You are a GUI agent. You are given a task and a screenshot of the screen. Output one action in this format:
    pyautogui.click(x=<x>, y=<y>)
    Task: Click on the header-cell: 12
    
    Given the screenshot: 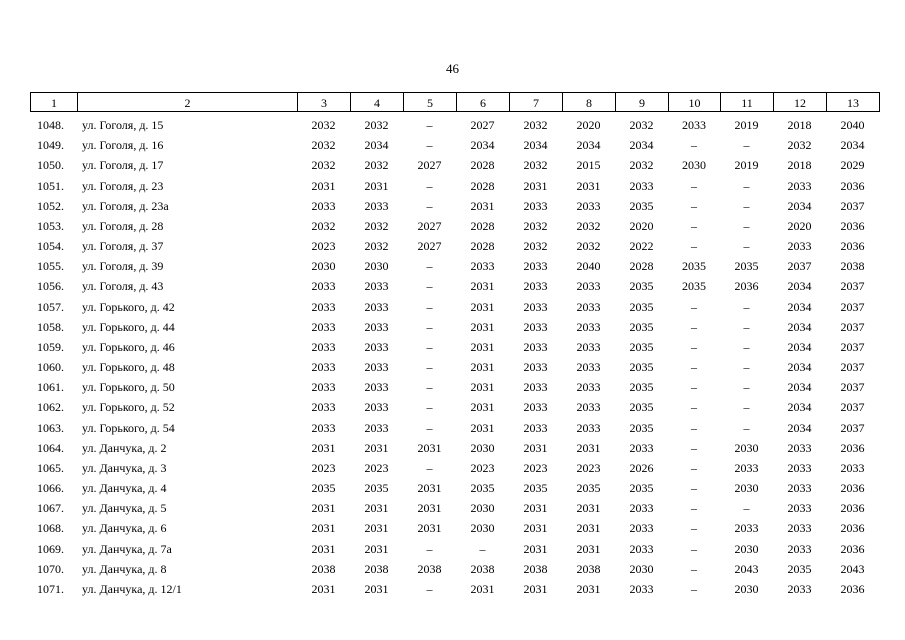 What is the action you would take?
    pyautogui.click(x=800, y=102)
    